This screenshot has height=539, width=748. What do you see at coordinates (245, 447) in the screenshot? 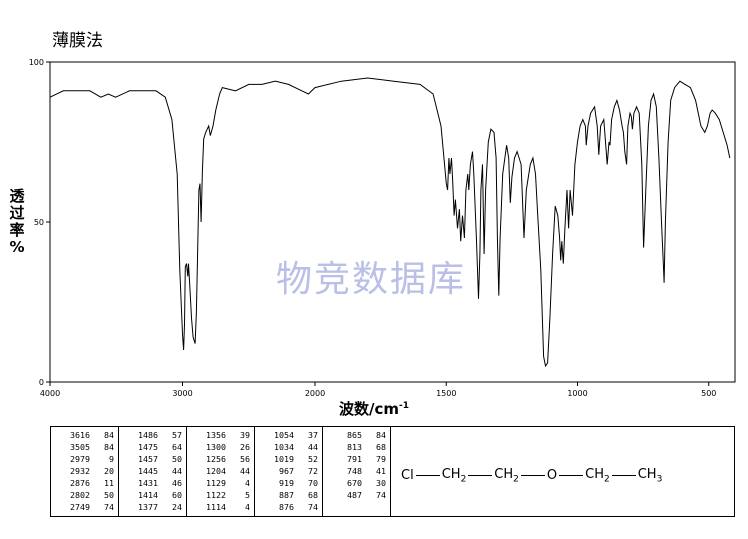
I see `peak-transmittance: 26` at bounding box center [245, 447].